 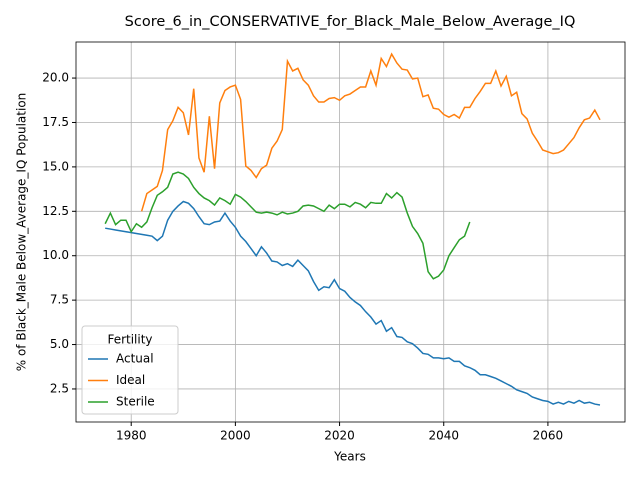 I want to click on y-tick-label: 17.5, so click(x=55, y=122).